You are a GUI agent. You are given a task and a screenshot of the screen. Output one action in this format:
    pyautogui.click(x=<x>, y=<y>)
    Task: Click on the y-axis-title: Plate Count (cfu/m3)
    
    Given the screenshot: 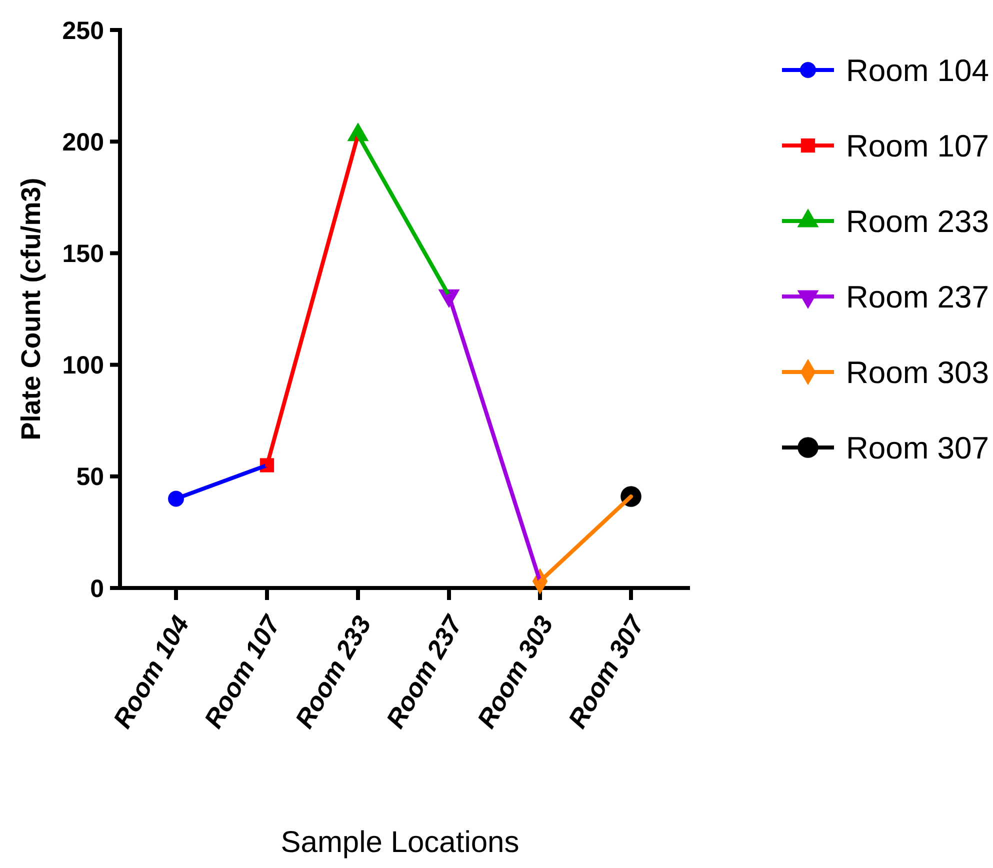 What is the action you would take?
    pyautogui.click(x=31, y=309)
    